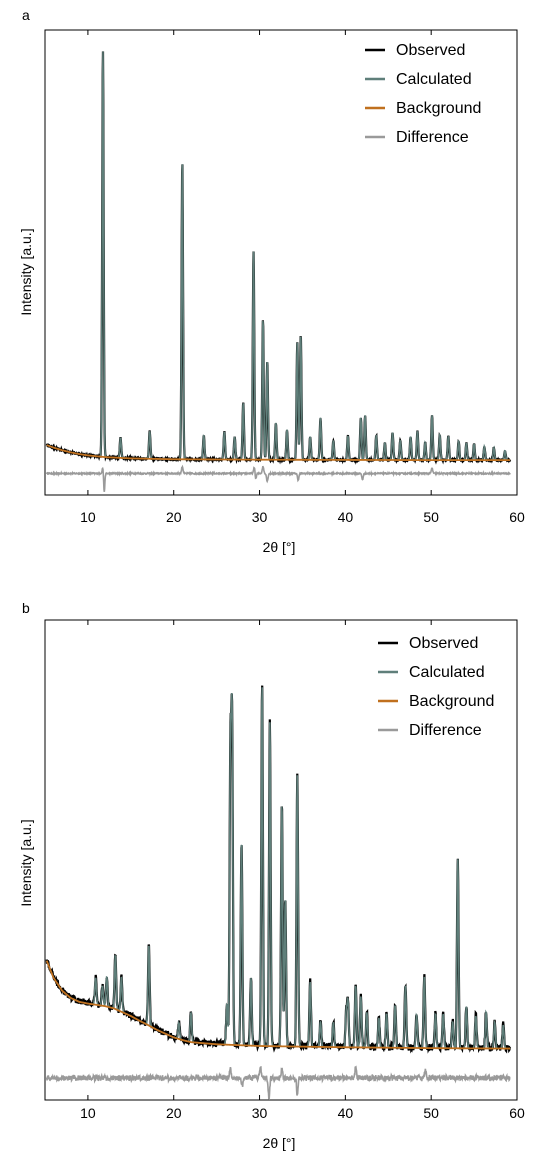 The height and width of the screenshot is (1156, 539). I want to click on xtick-labels-b: 10 20 30 40 50 60, so click(302, 1113).